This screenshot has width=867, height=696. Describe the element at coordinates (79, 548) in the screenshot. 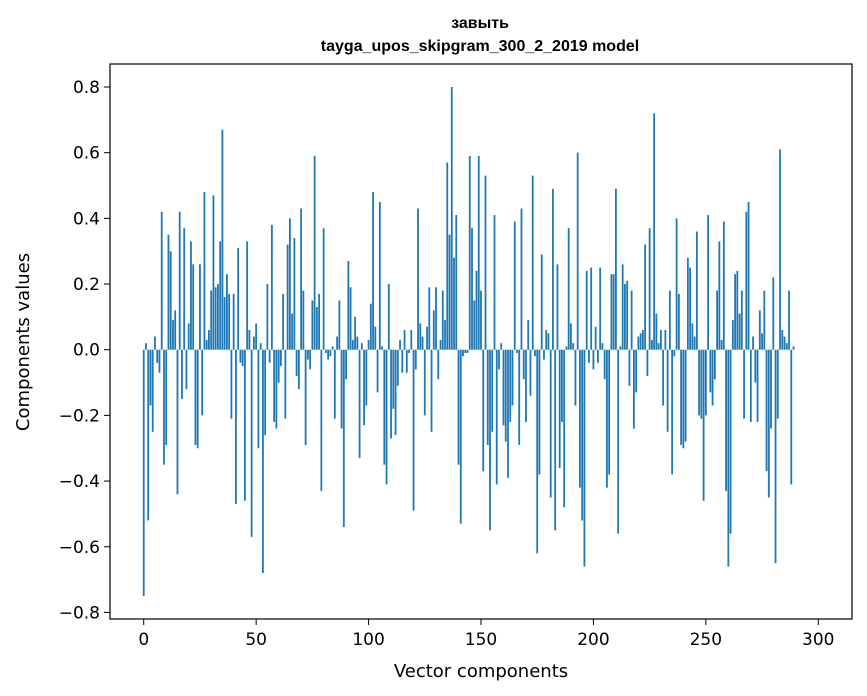

I see `y-tick-label: −0.6` at that location.